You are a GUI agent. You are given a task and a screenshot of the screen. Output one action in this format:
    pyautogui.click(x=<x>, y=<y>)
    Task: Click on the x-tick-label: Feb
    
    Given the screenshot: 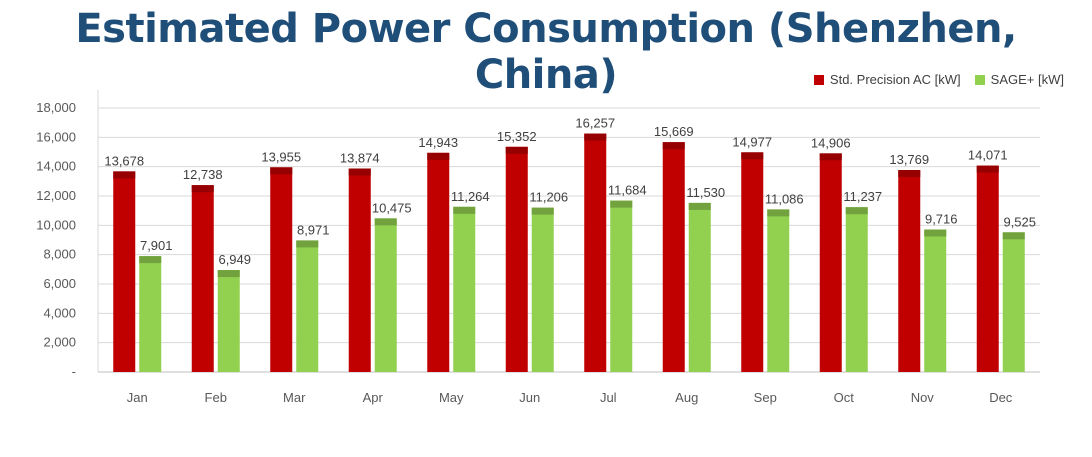 What is the action you would take?
    pyautogui.click(x=216, y=397)
    